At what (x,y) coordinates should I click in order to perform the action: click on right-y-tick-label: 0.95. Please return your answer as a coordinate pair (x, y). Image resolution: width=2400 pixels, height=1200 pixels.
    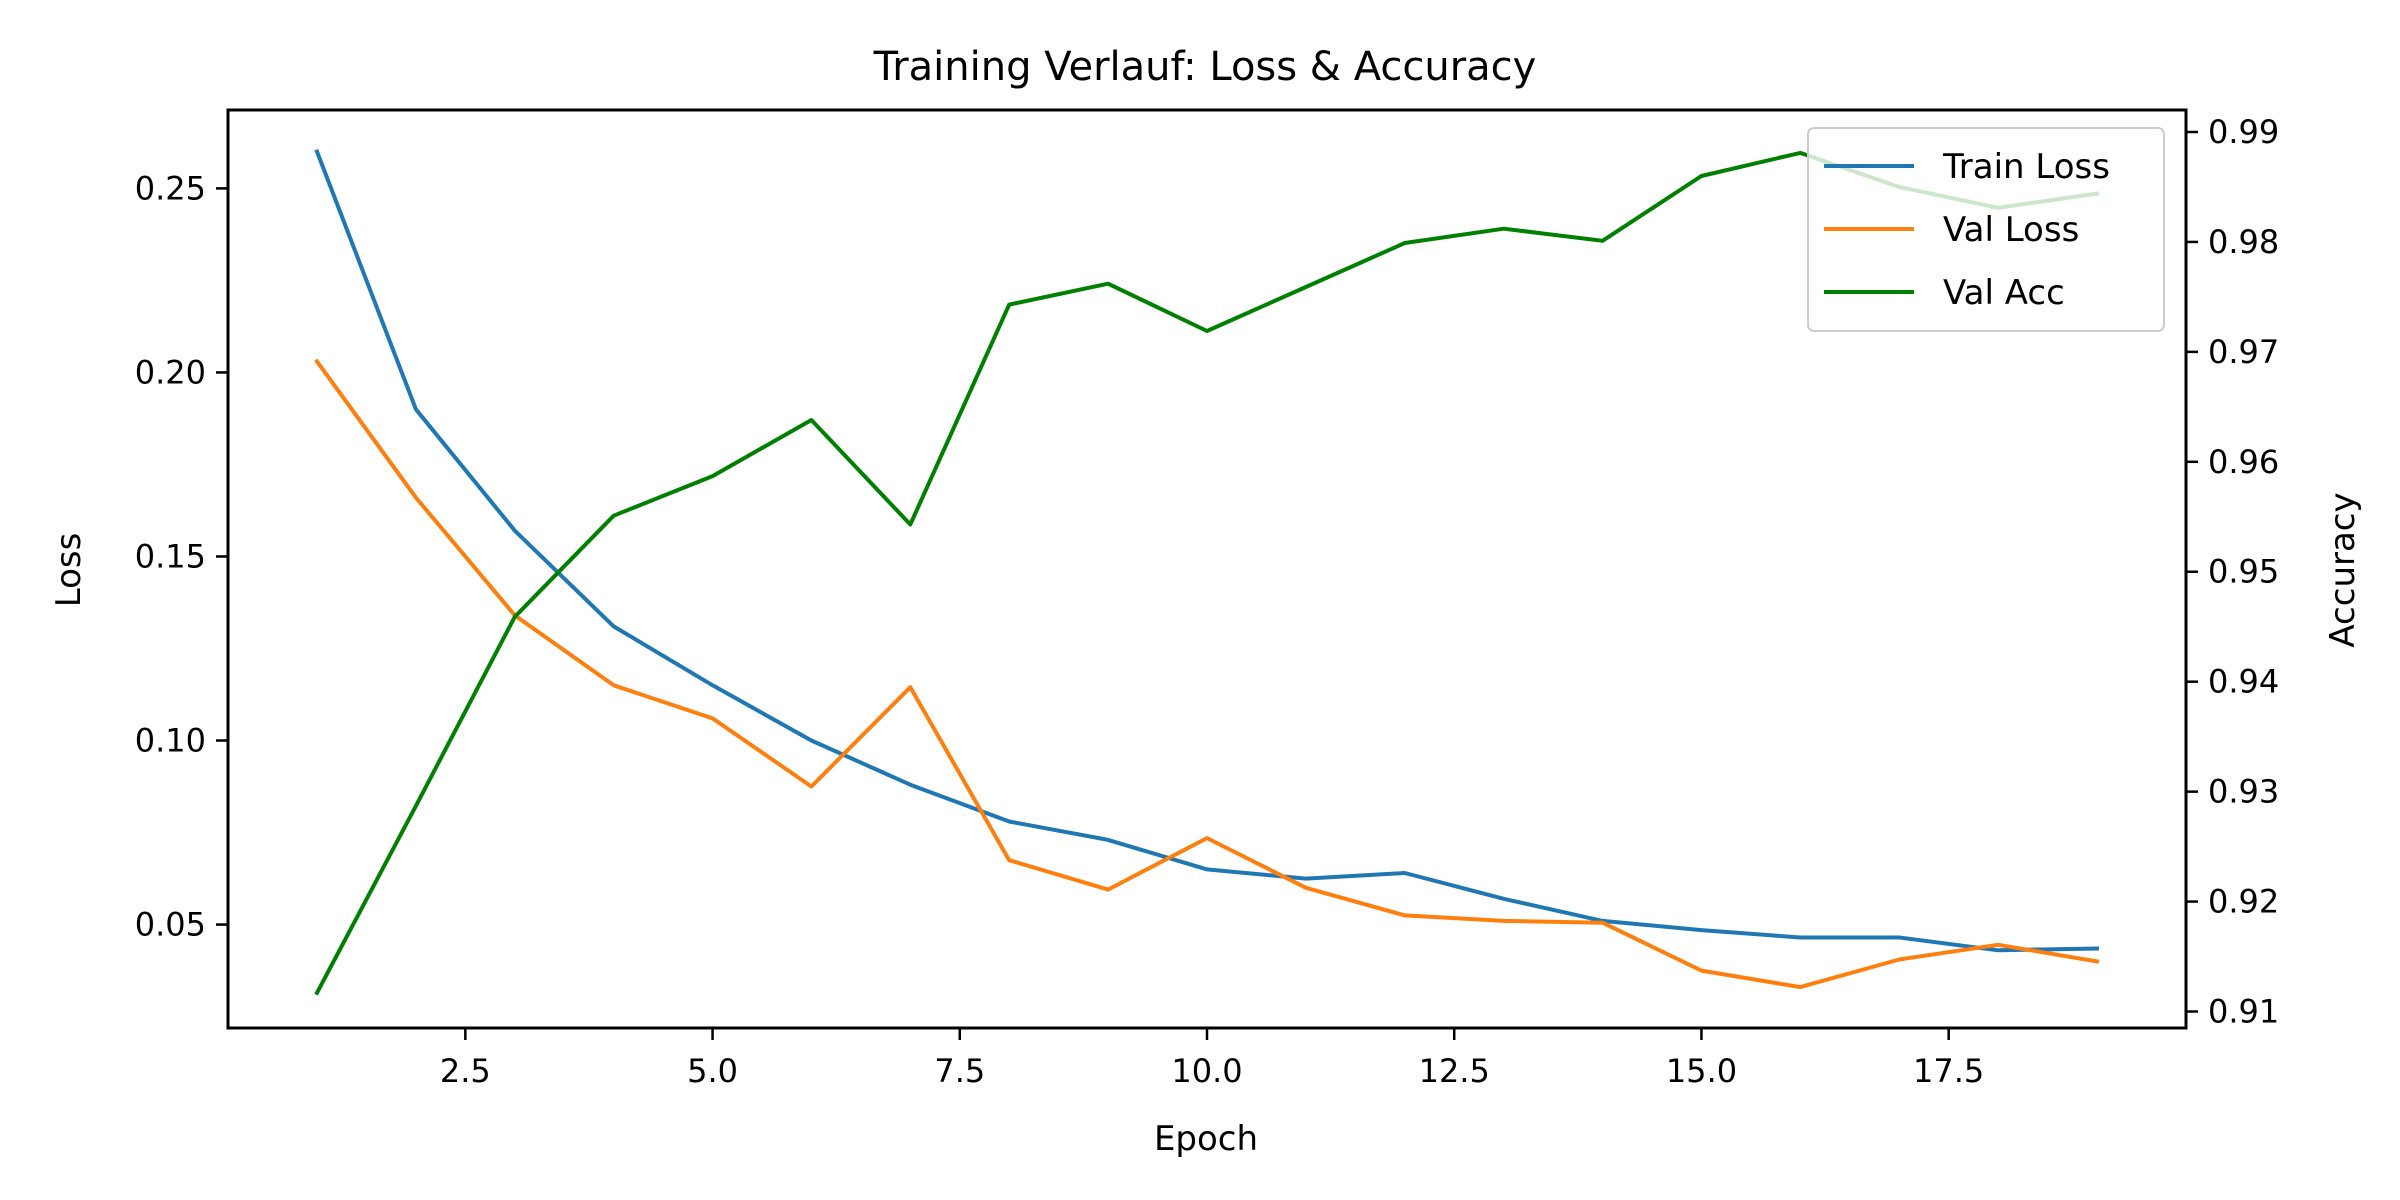
    Looking at the image, I should click on (2243, 572).